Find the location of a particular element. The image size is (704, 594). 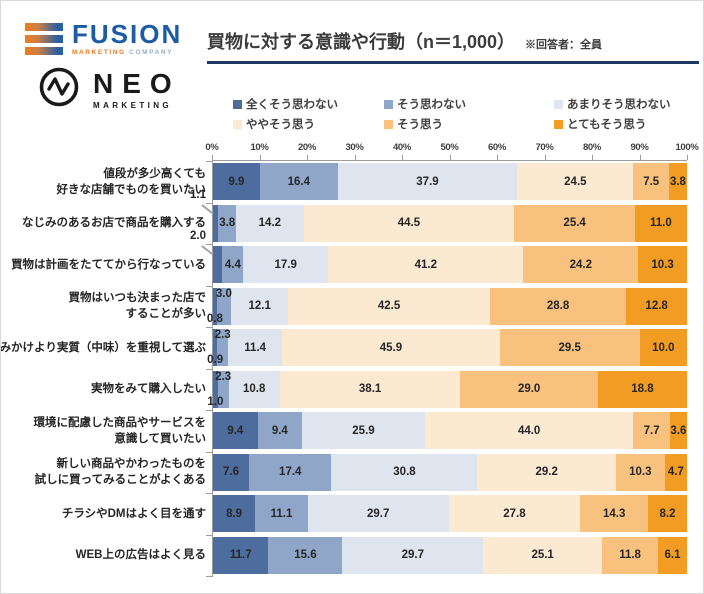

bar-segment: 25.9 is located at coordinates (363, 431).